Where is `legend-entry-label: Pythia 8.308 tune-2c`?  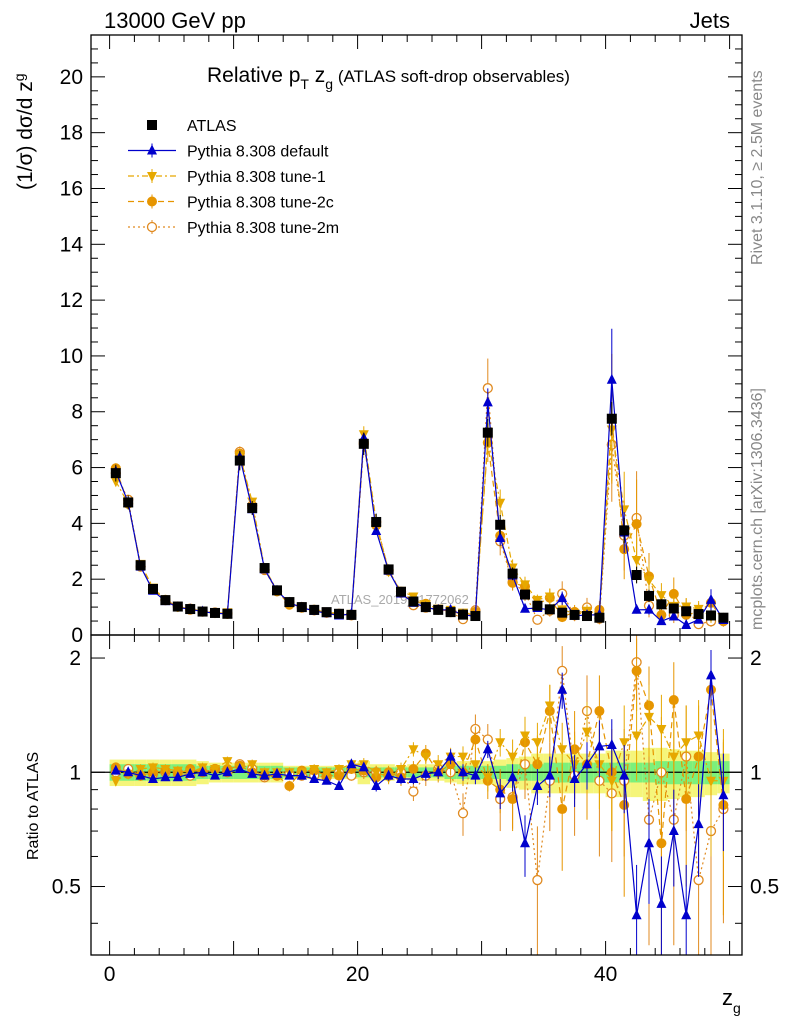
legend-entry-label: Pythia 8.308 tune-2c is located at coordinates (260, 203).